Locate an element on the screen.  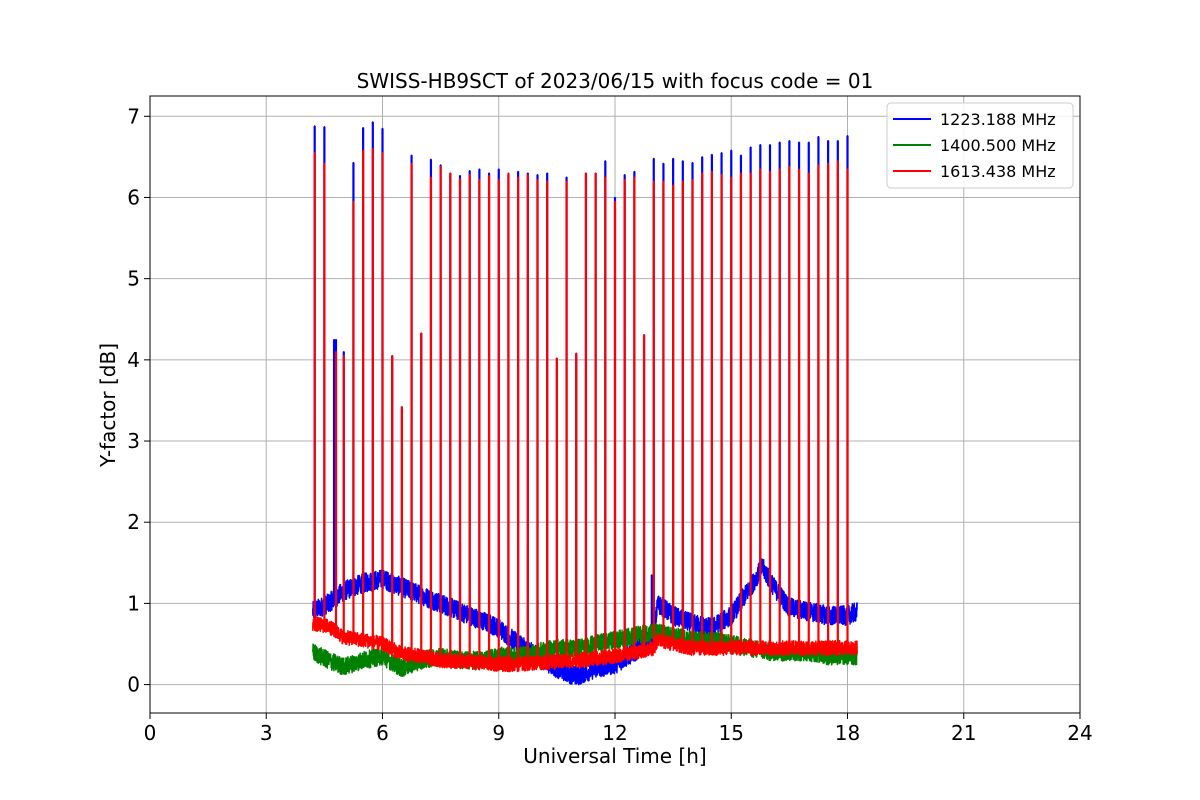
x-tick-label: 0 is located at coordinates (150, 733).